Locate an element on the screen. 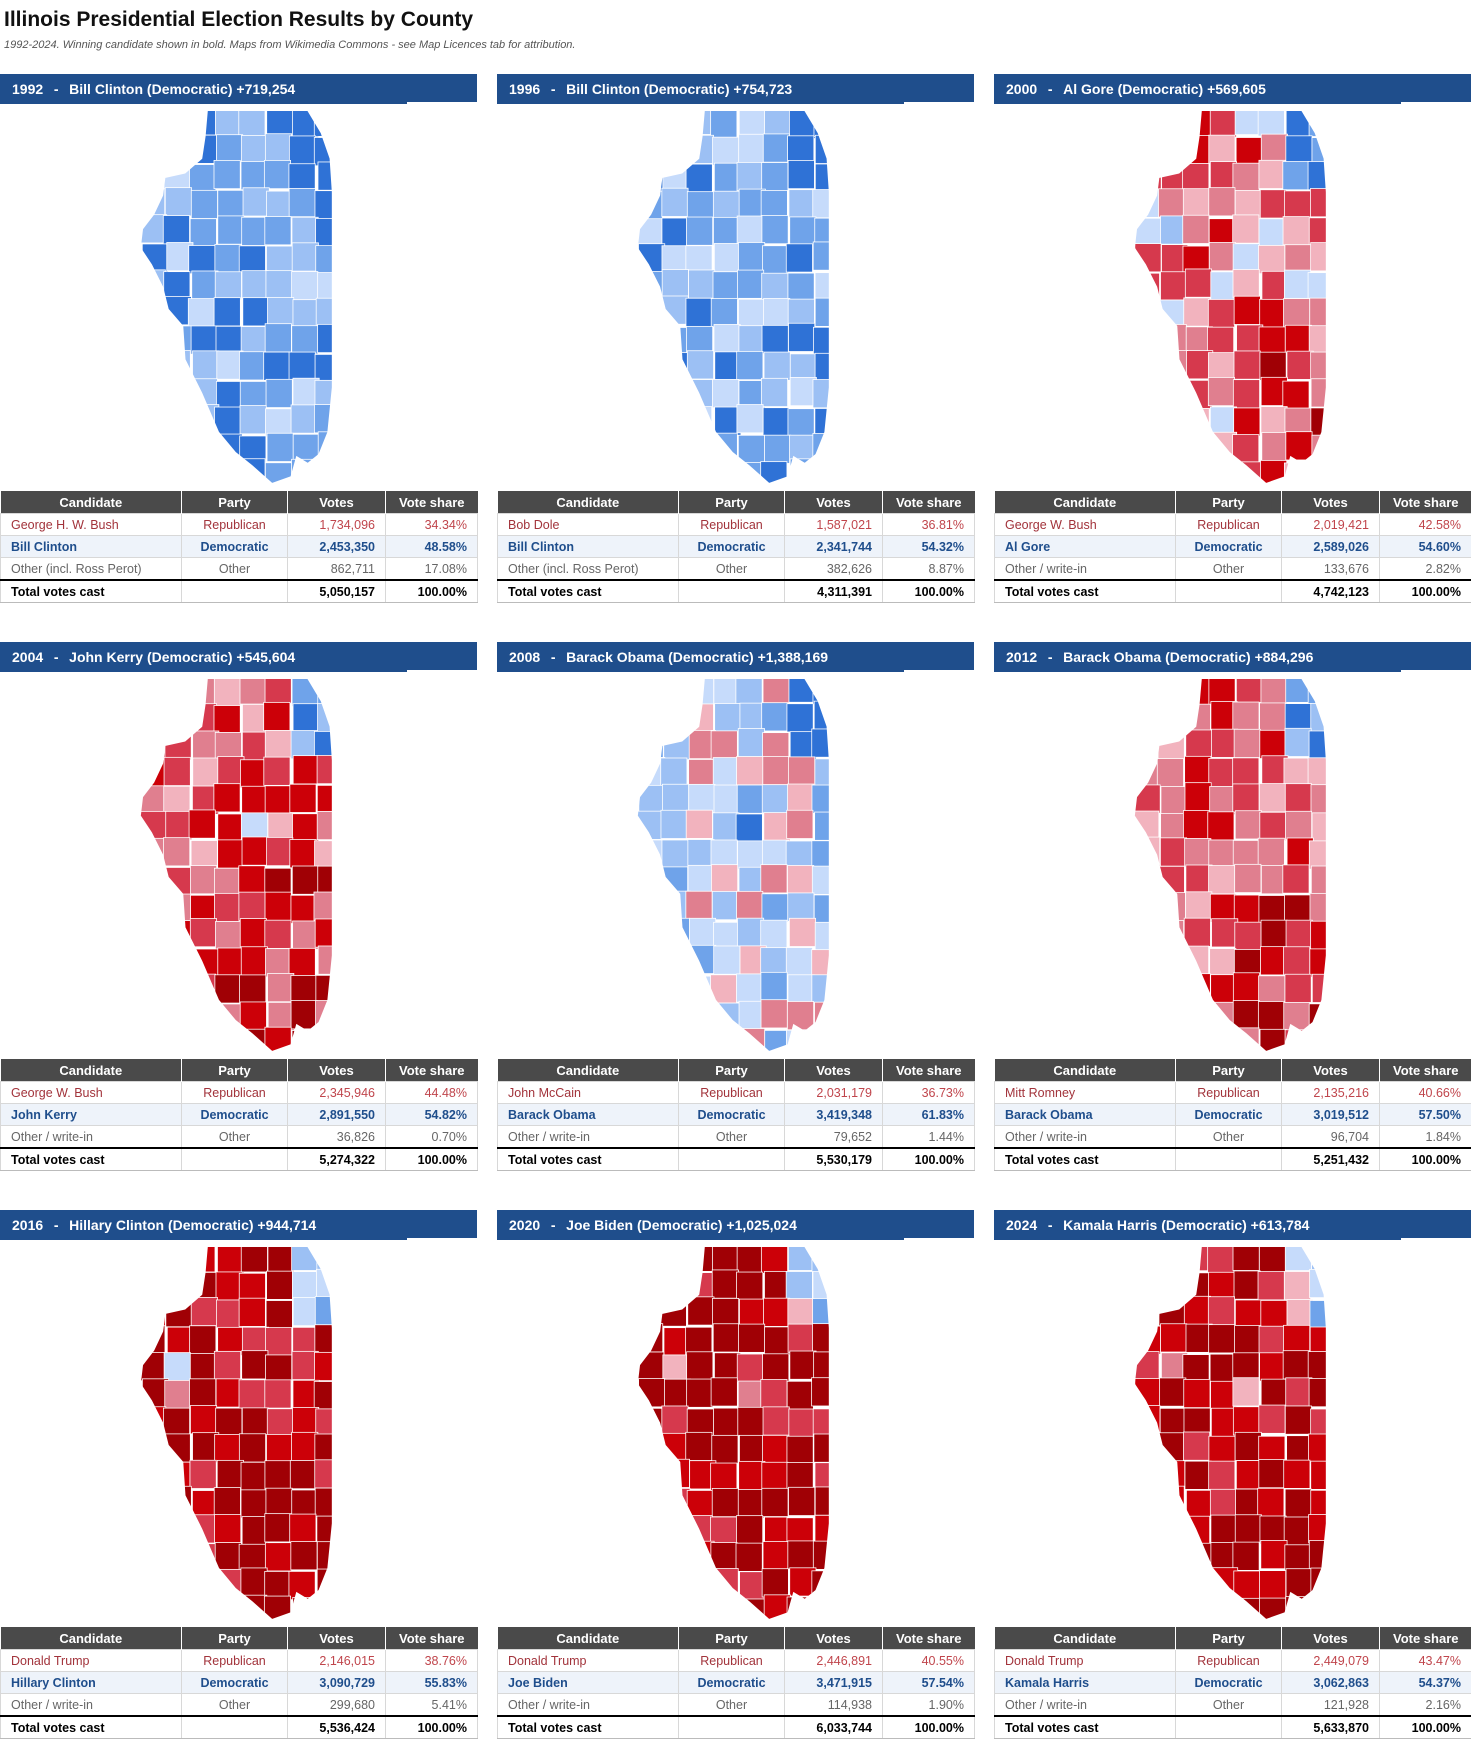 The height and width of the screenshot is (1745, 1471). candidate-cell: Barack Obama is located at coordinates (1085, 1114).